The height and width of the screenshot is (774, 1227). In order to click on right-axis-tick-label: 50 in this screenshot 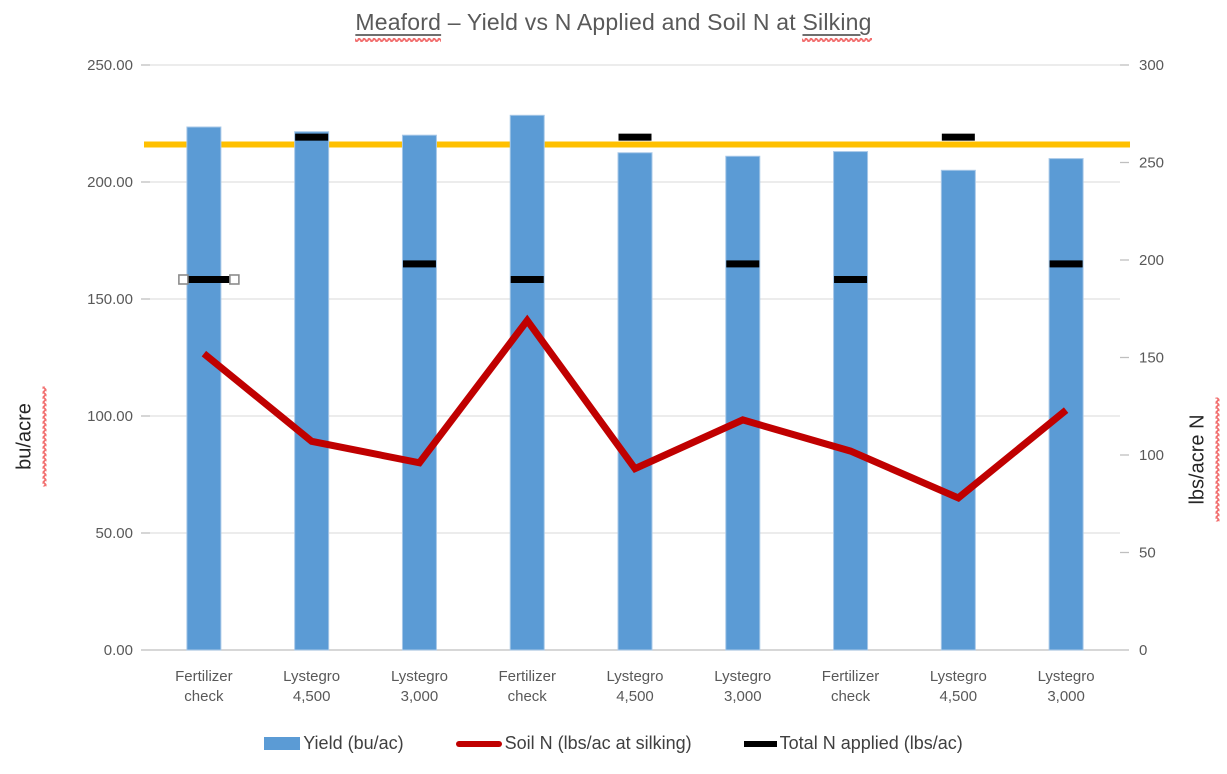, I will do `click(1147, 553)`.